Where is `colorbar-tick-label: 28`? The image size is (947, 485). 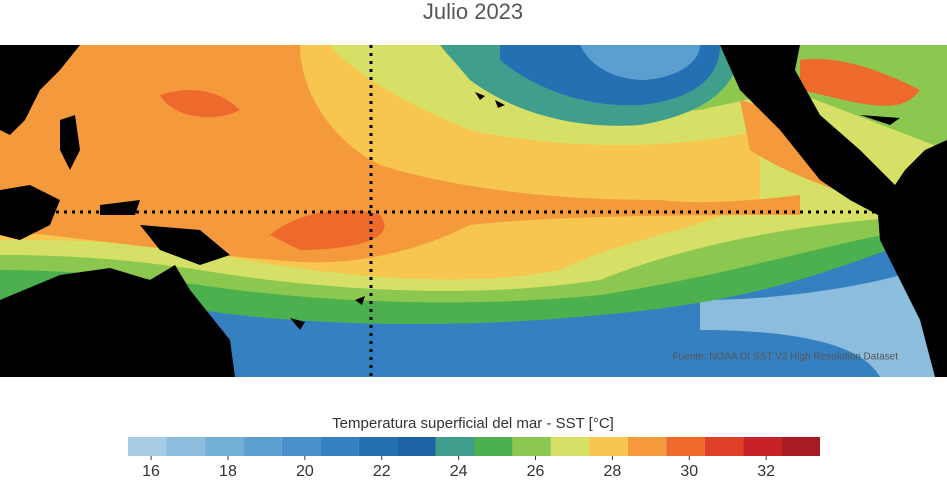
colorbar-tick-label: 28 is located at coordinates (613, 471).